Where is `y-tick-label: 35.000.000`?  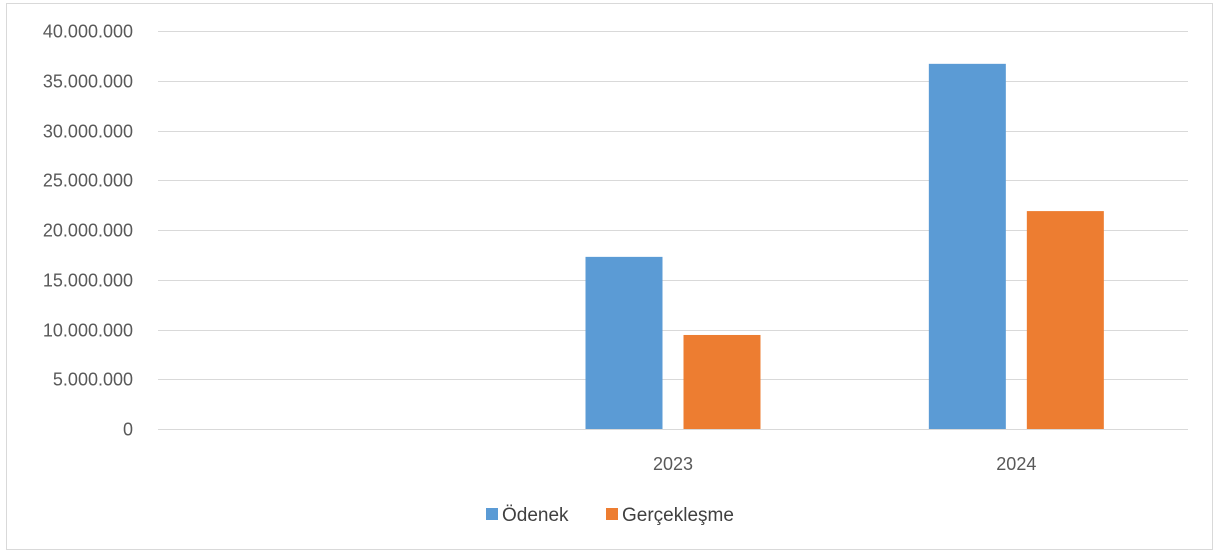
y-tick-label: 35.000.000 is located at coordinates (88, 82).